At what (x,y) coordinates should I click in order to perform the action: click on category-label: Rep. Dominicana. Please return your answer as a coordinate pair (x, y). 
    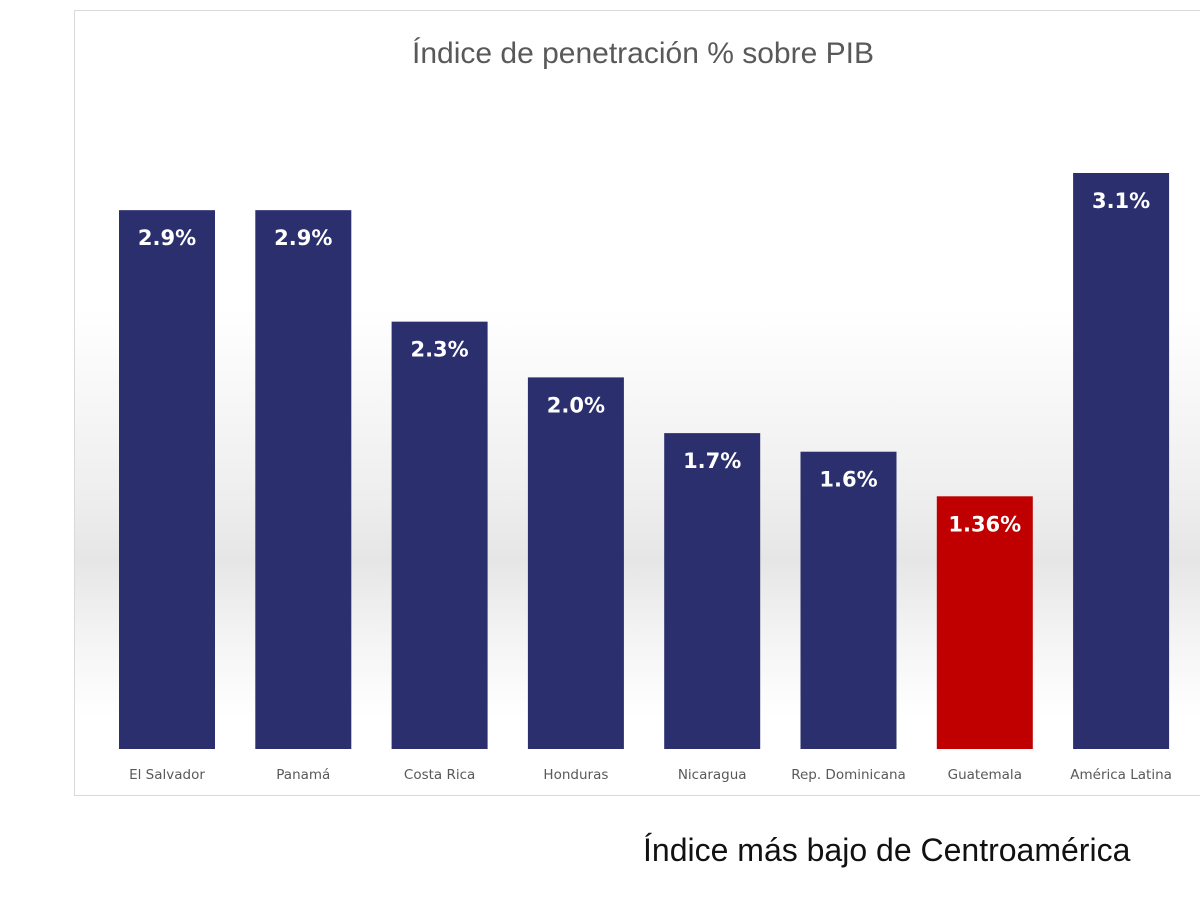
    Looking at the image, I should click on (848, 775).